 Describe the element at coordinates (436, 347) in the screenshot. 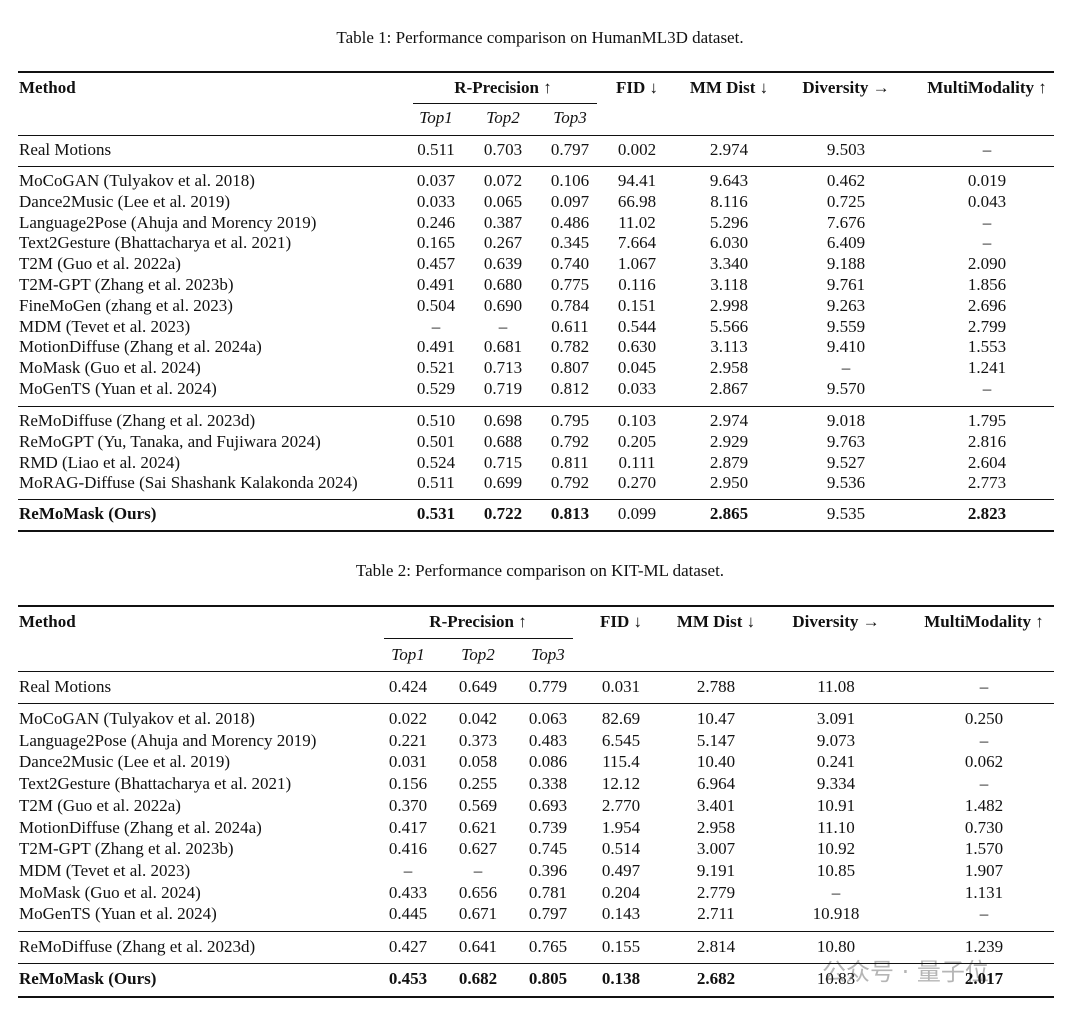

I see `cell: 0.491` at that location.